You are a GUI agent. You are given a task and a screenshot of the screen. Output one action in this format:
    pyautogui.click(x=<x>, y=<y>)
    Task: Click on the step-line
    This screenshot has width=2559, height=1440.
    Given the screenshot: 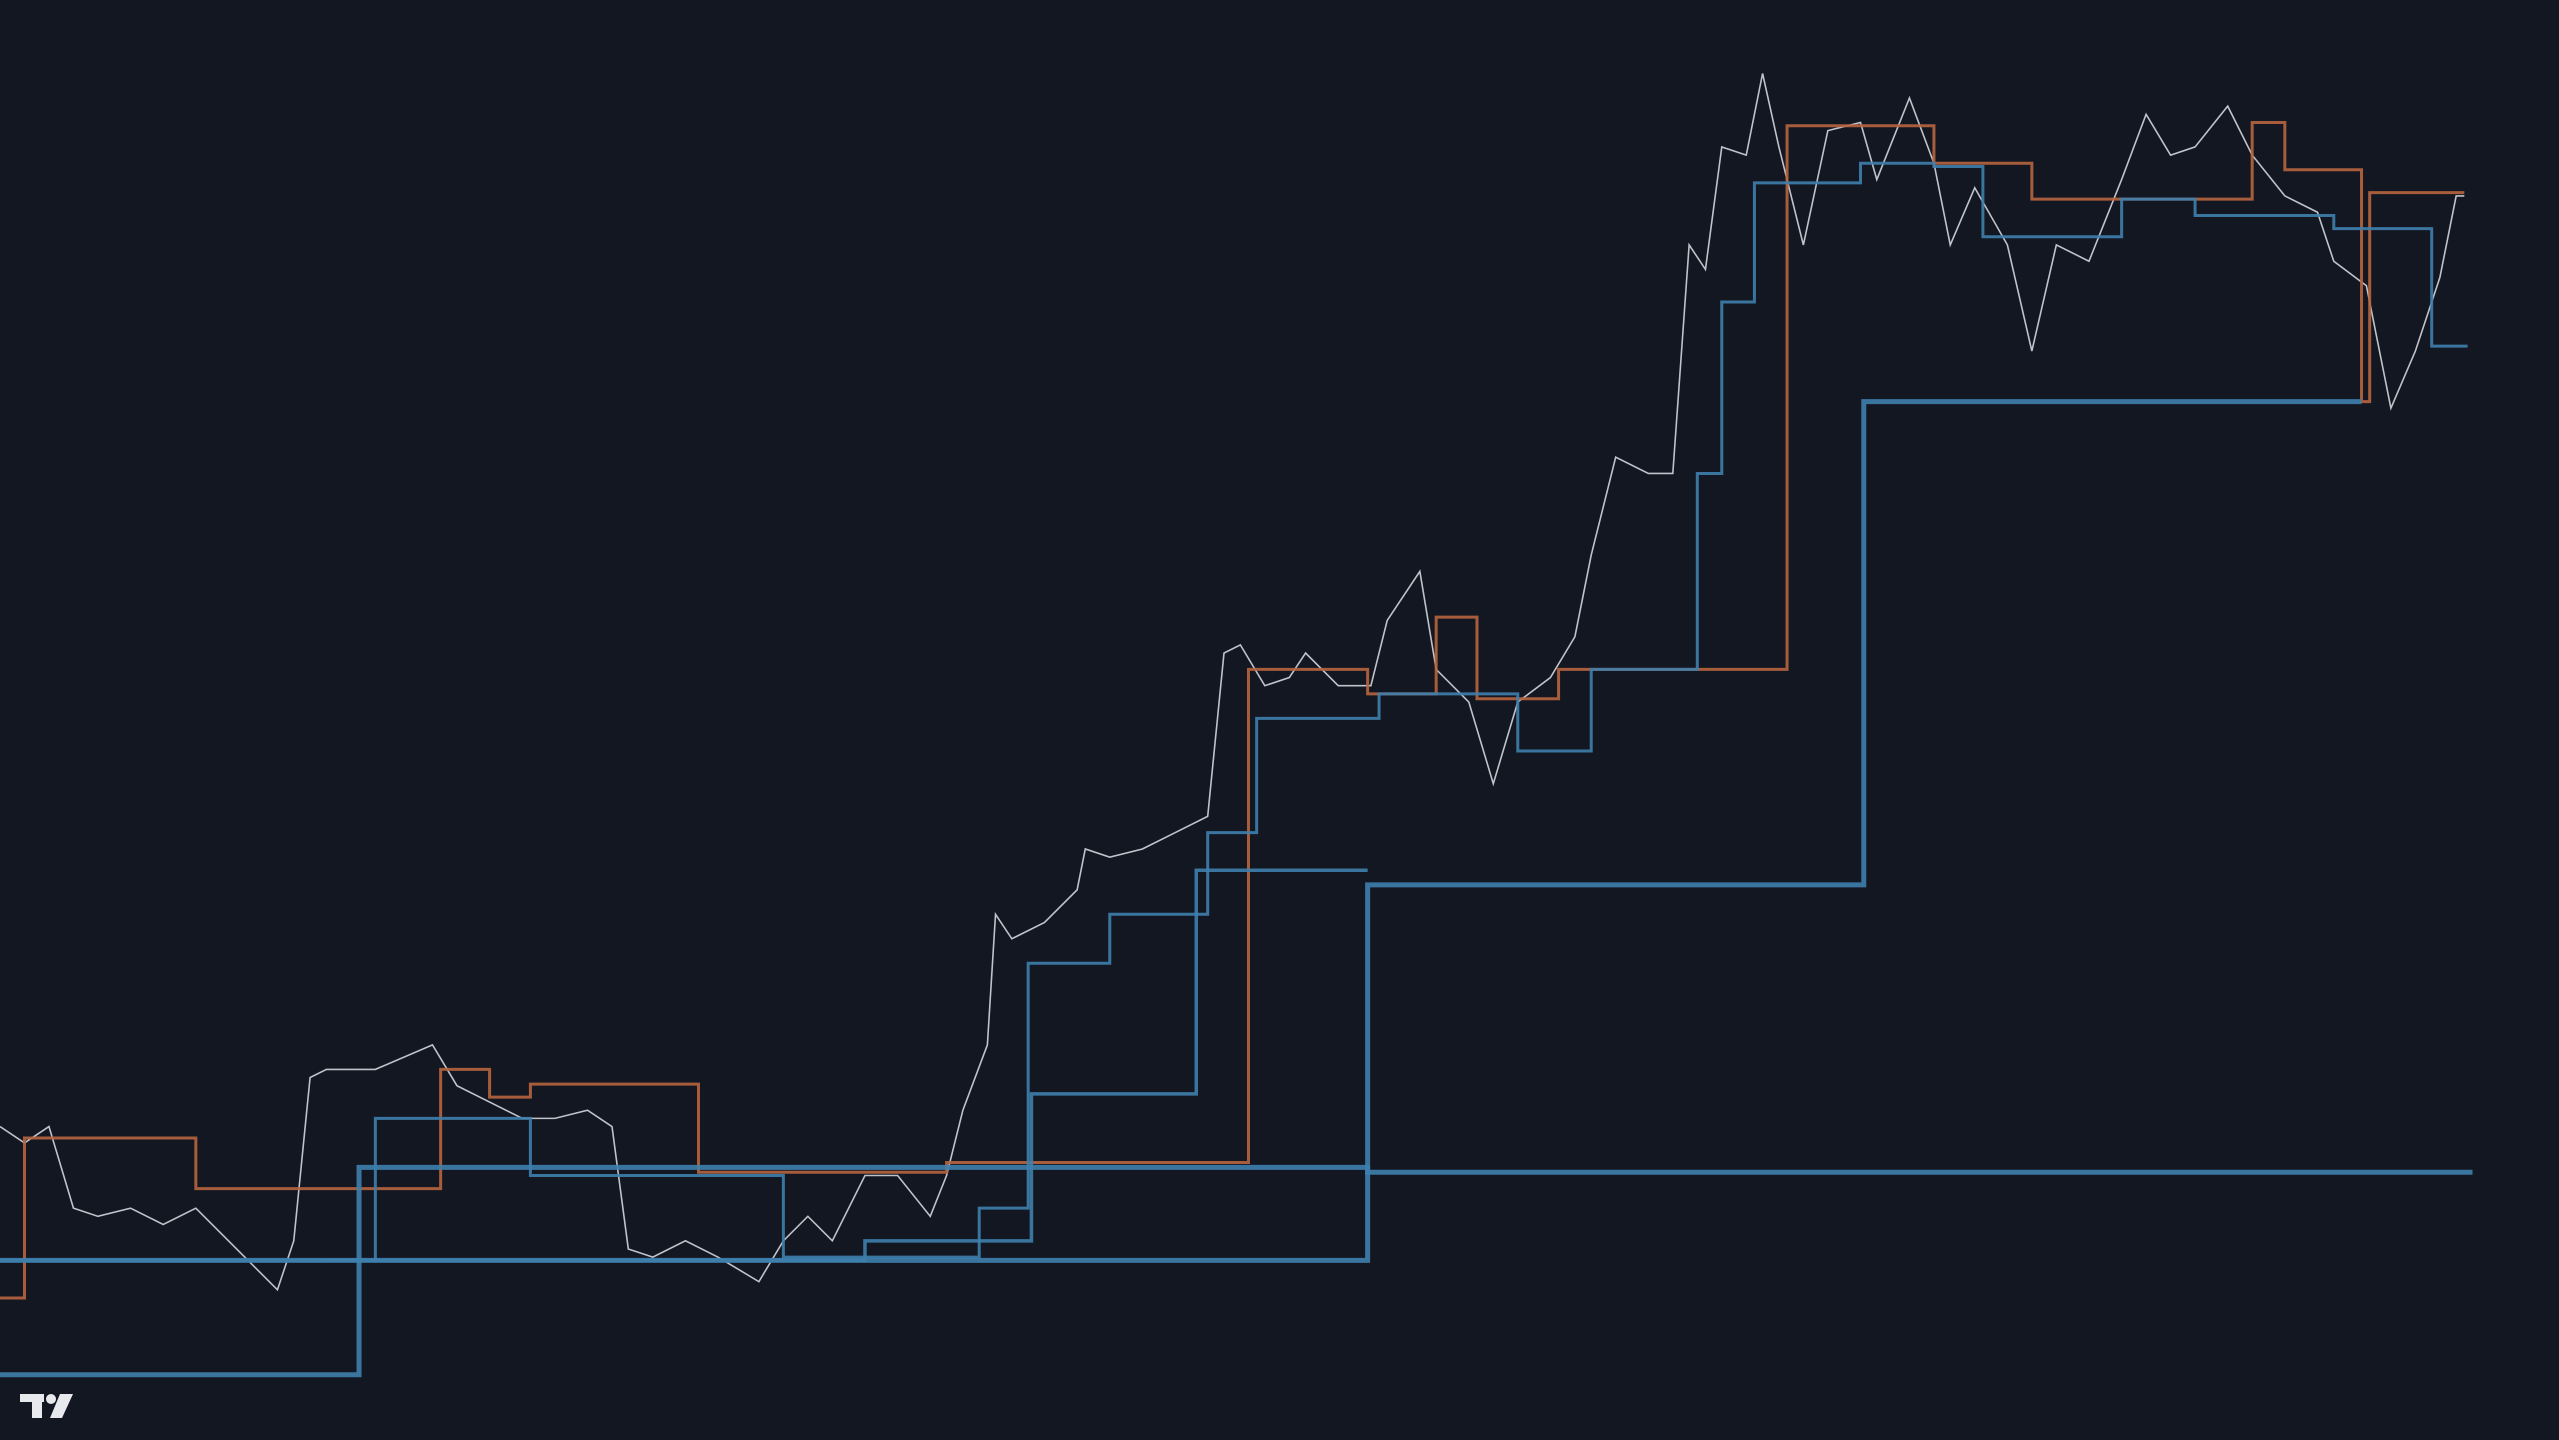 What is the action you would take?
    pyautogui.click(x=1236, y=1271)
    